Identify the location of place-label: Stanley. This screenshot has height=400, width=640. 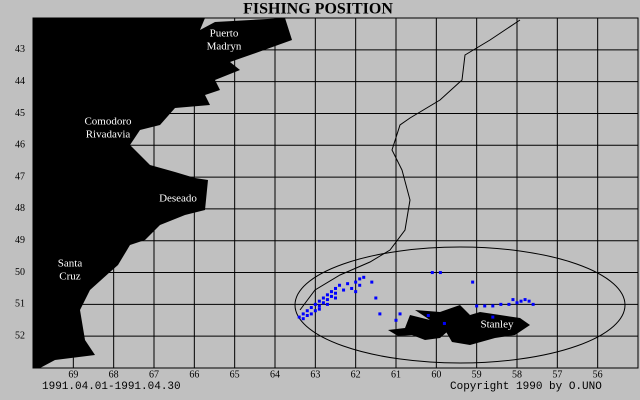
(497, 325).